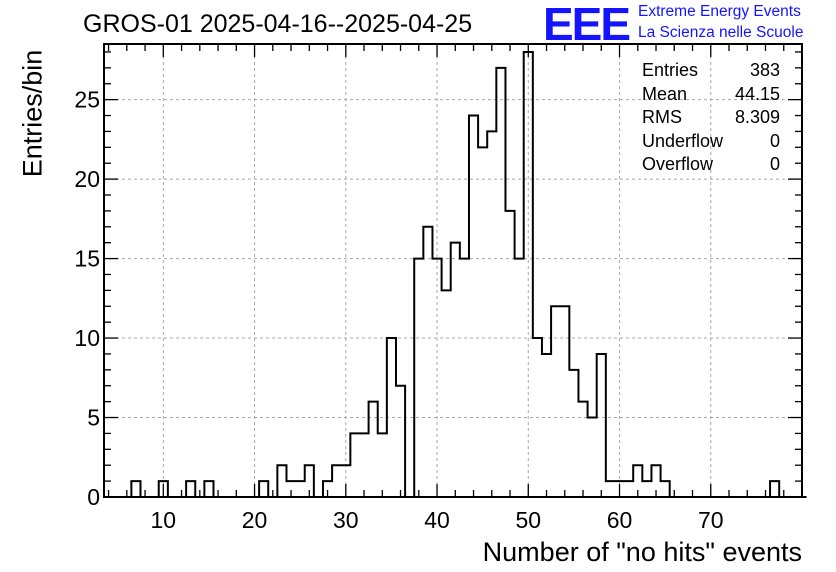 The image size is (836, 572). I want to click on y-tick-label: 25, so click(87, 100).